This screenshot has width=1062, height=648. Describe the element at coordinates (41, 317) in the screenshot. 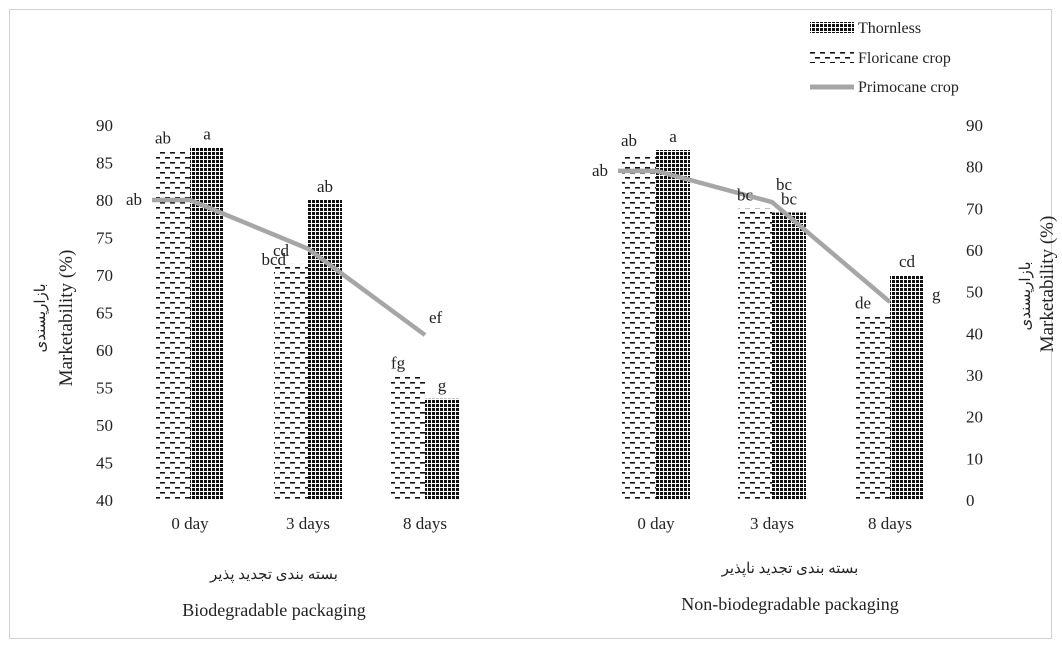

I see `left-axis-title-fa: بازارپسندی` at that location.